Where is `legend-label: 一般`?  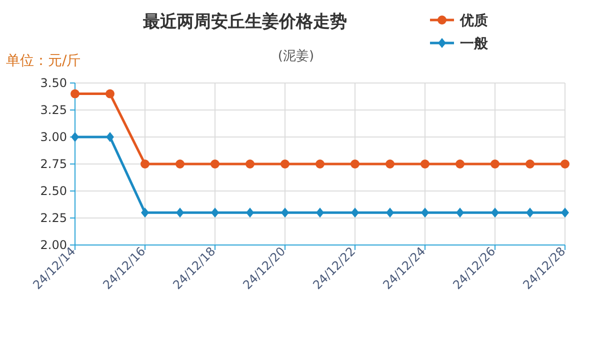 legend-label: 一般 is located at coordinates (474, 44).